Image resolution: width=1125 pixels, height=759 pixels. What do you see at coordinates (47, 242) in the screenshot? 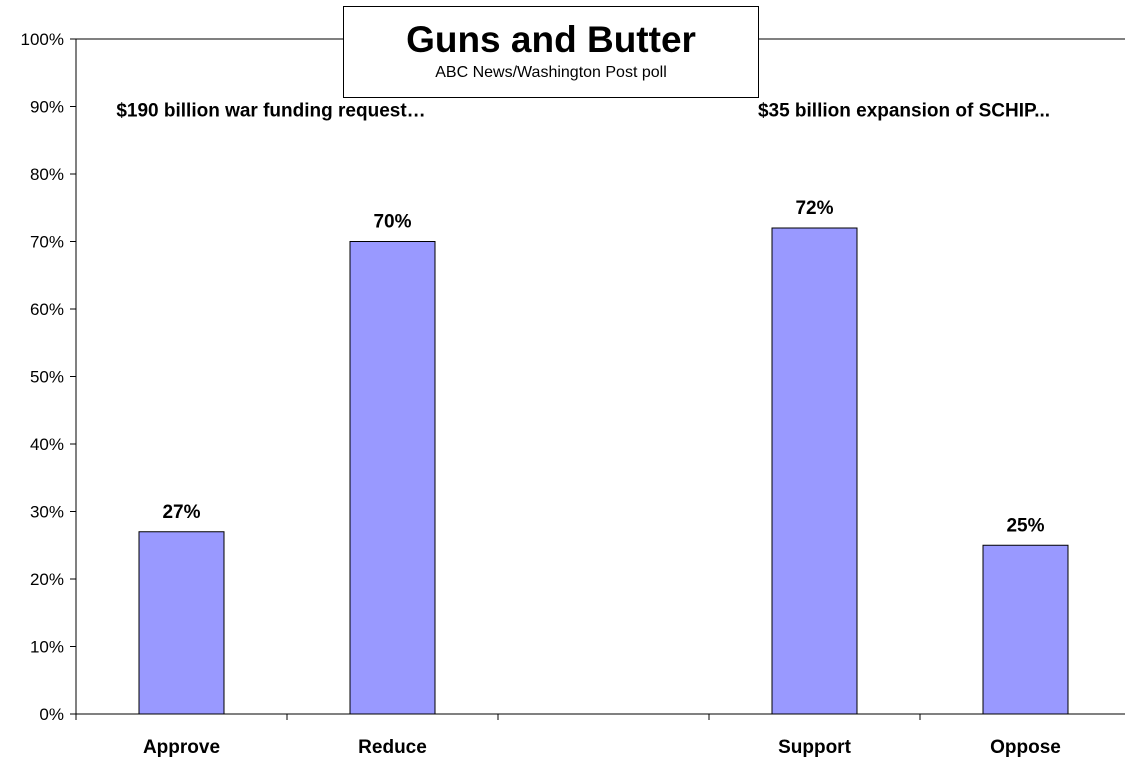
I see `y-tick-label: 70%` at bounding box center [47, 242].